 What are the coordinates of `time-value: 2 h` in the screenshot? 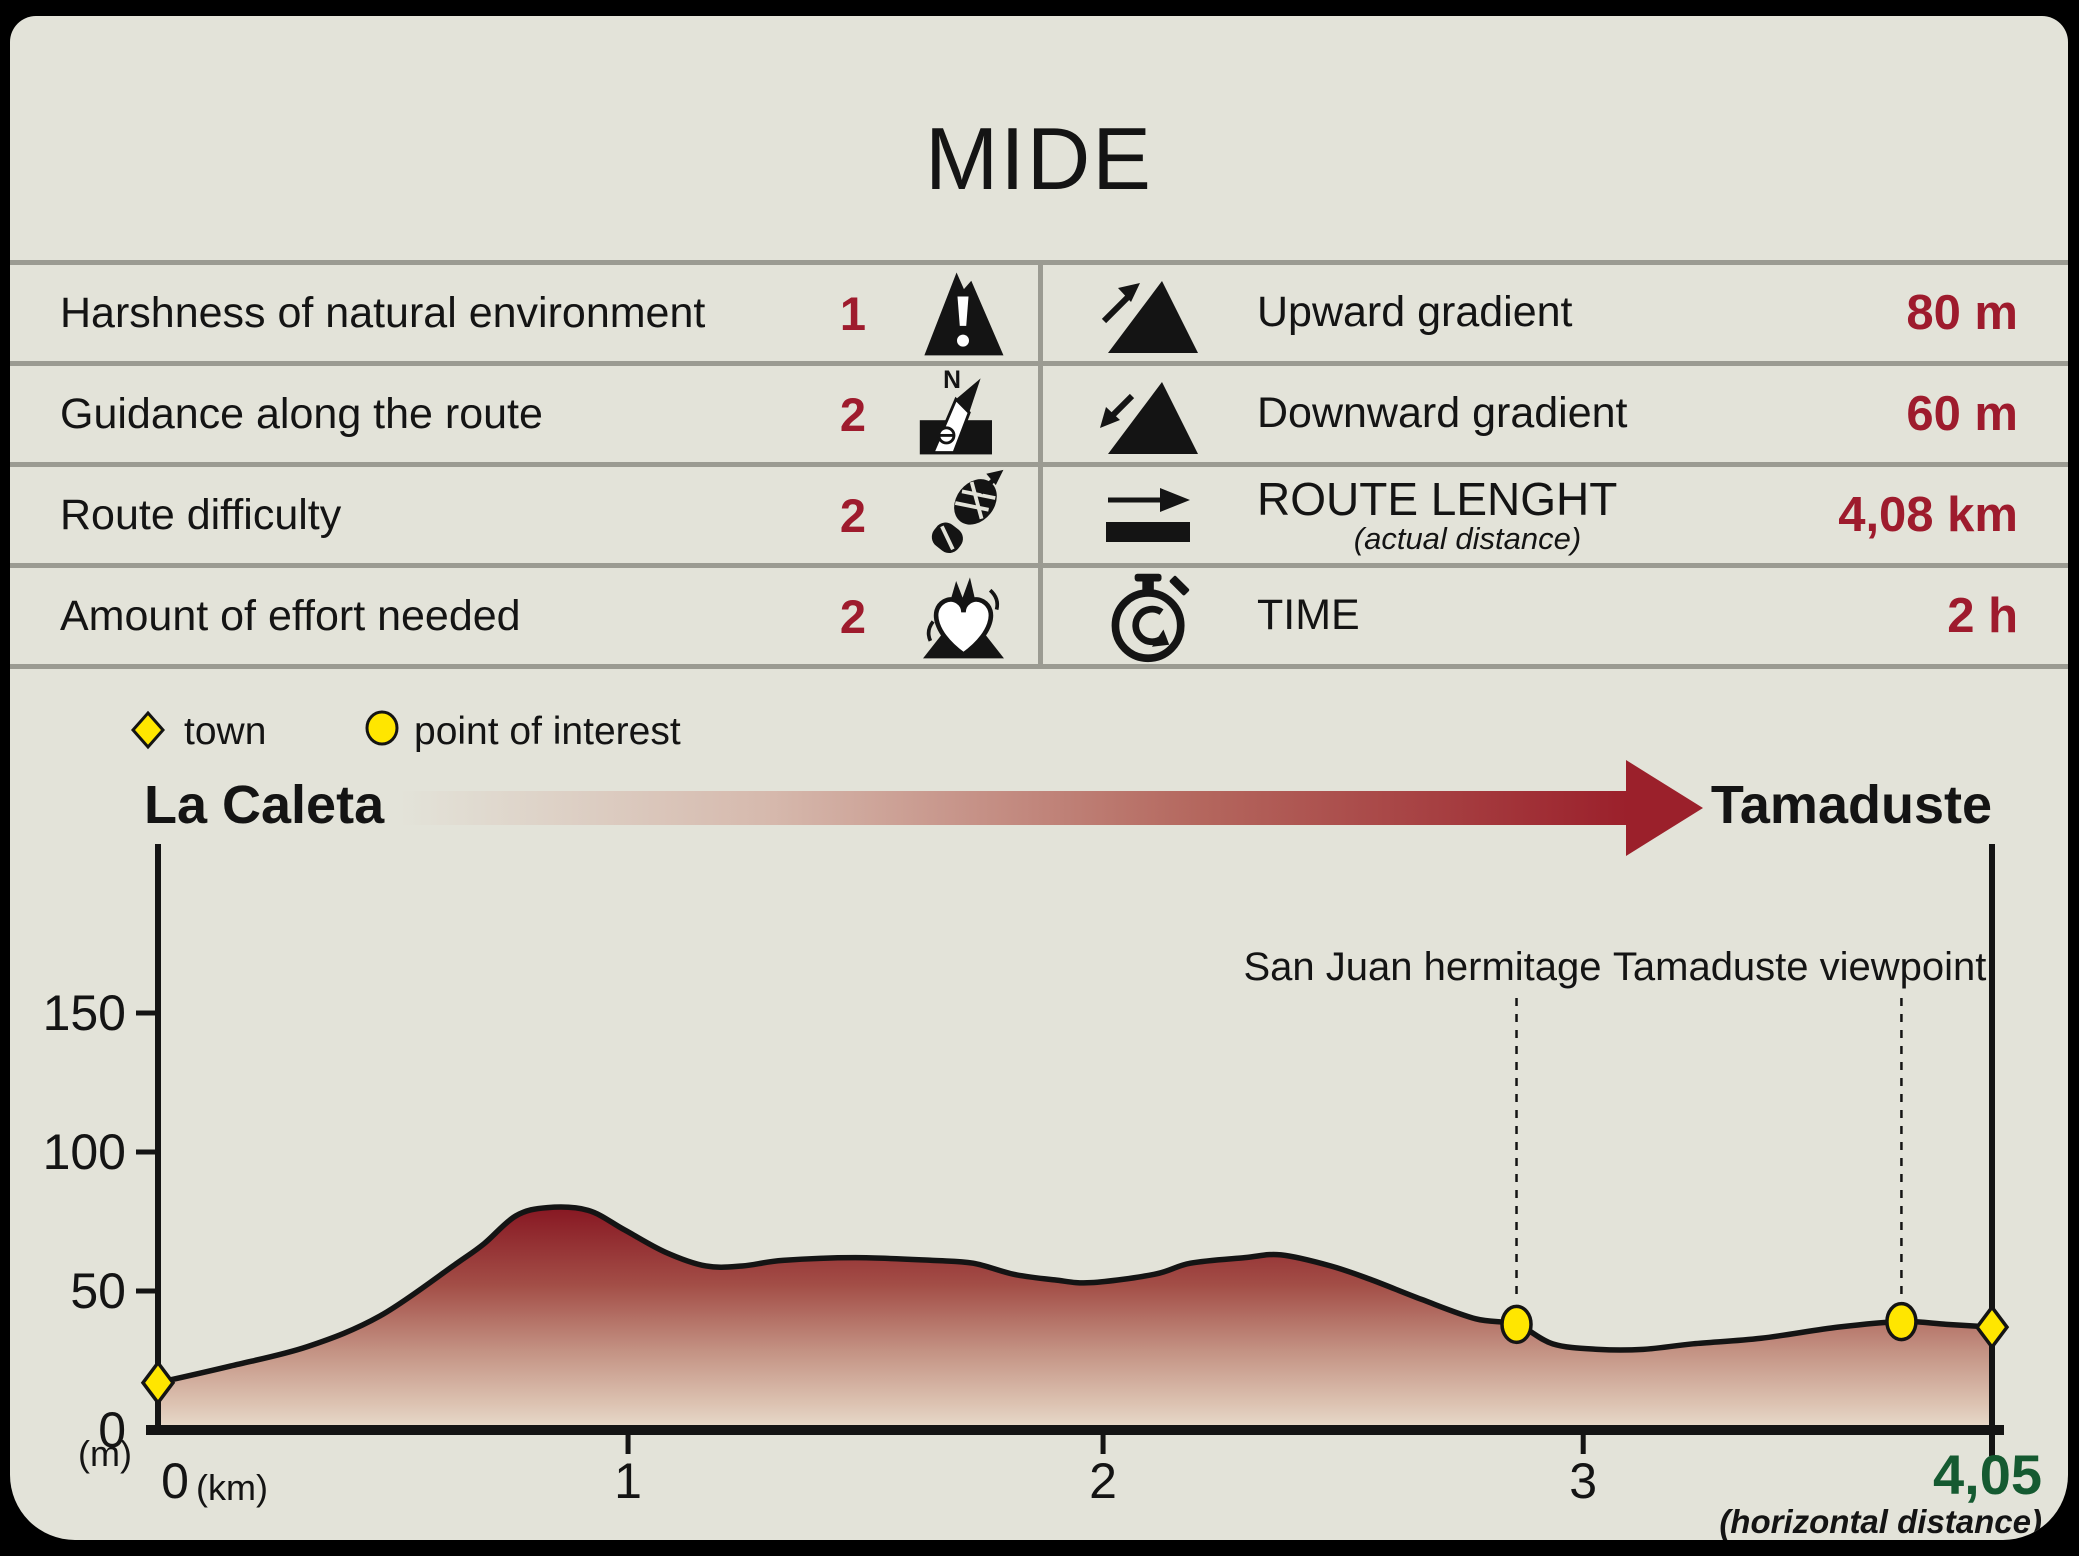 It's located at (1982, 616).